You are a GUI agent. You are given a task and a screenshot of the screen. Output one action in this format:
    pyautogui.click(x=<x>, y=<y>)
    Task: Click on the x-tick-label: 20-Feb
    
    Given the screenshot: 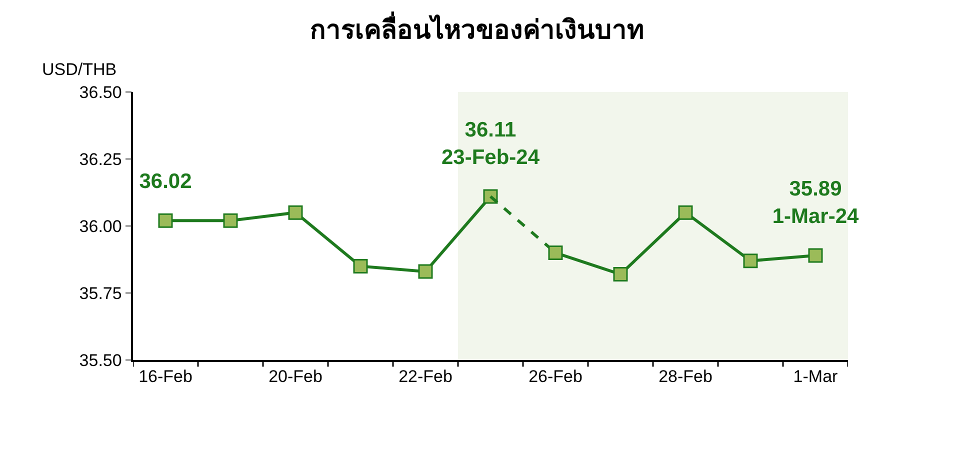 What is the action you would take?
    pyautogui.click(x=295, y=376)
    